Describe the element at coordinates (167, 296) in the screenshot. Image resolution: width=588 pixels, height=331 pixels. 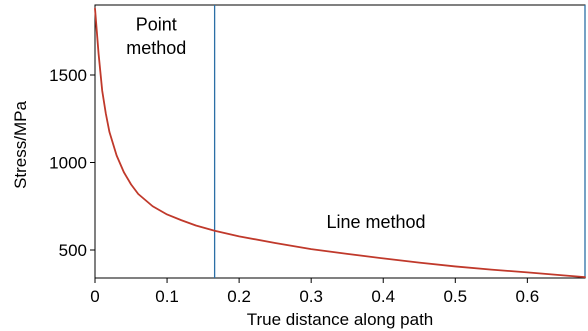
I see `x-tick-label: 0.1` at that location.